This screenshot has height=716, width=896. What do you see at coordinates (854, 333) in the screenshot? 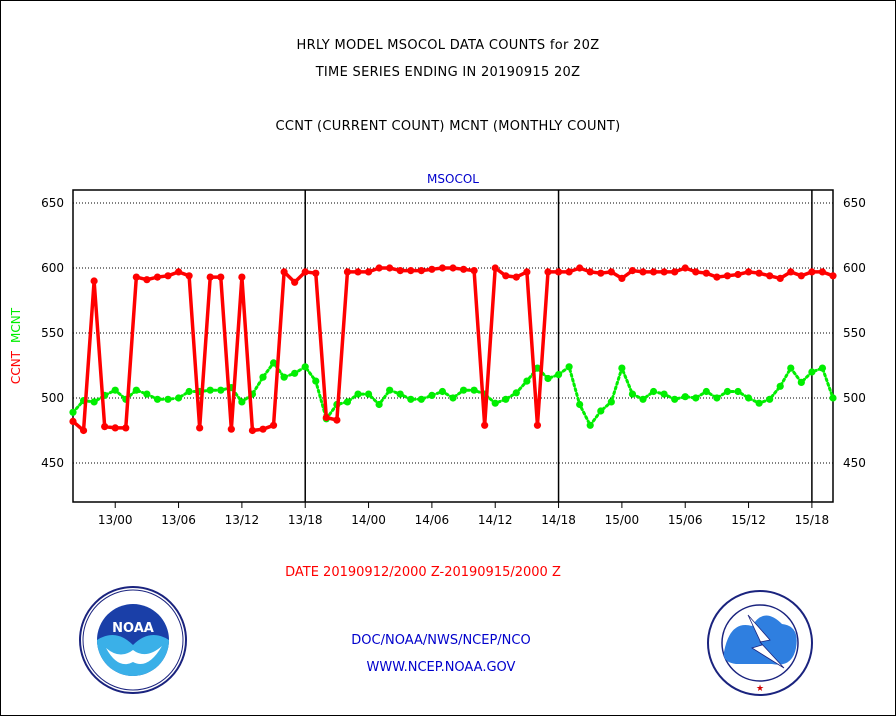
I see `y-tick-right-550: 550` at bounding box center [854, 333].